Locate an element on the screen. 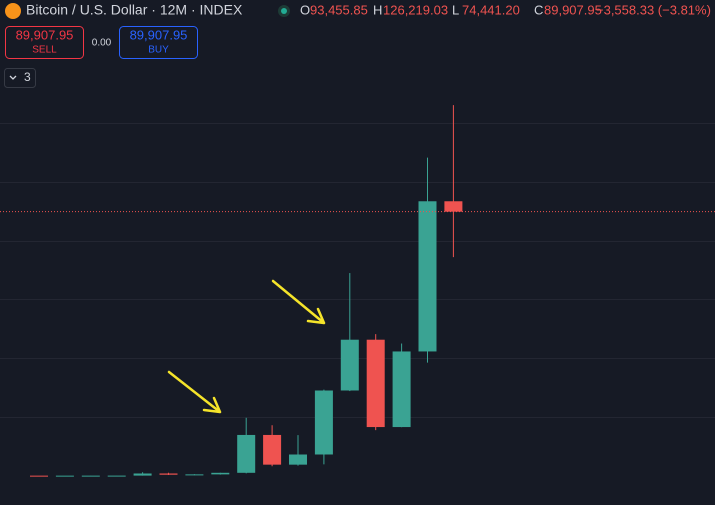  ohlc-value: 89,907.95 is located at coordinates (573, 9).